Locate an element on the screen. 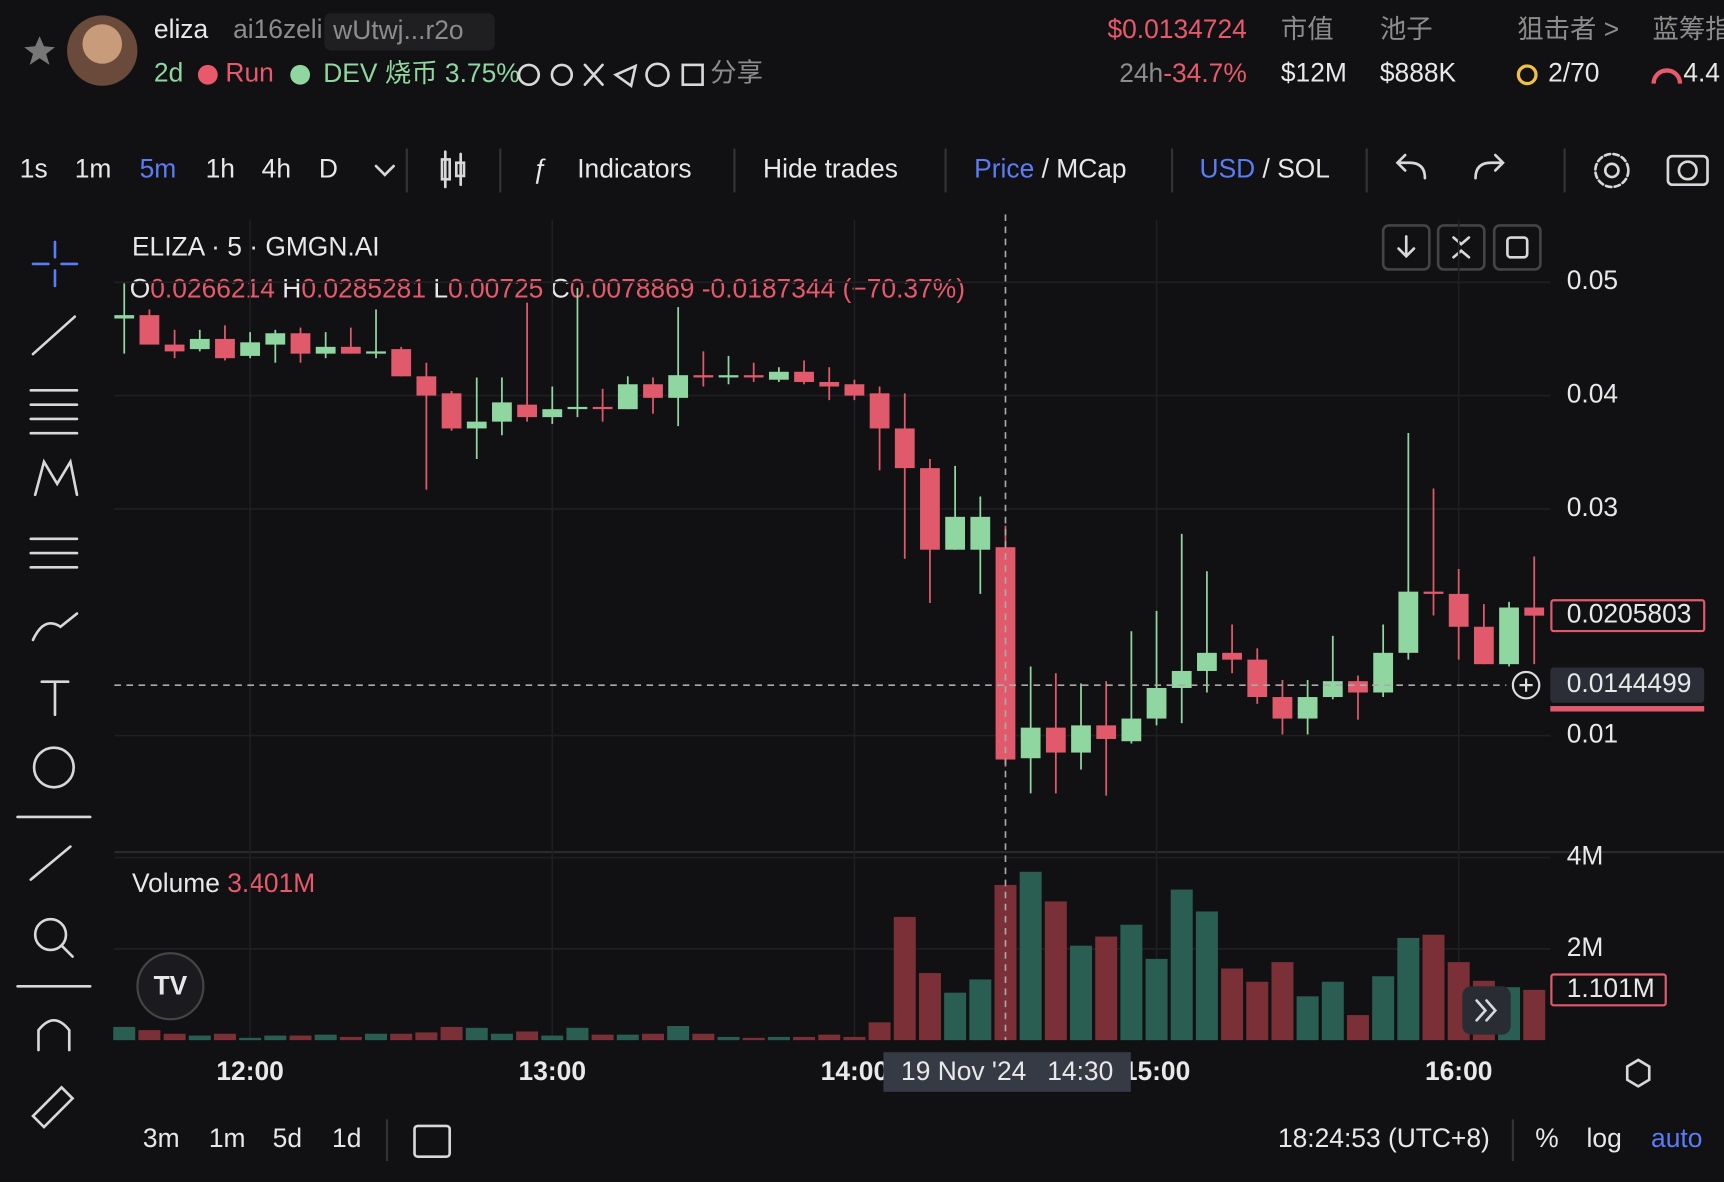  interval: 1h is located at coordinates (220, 168).